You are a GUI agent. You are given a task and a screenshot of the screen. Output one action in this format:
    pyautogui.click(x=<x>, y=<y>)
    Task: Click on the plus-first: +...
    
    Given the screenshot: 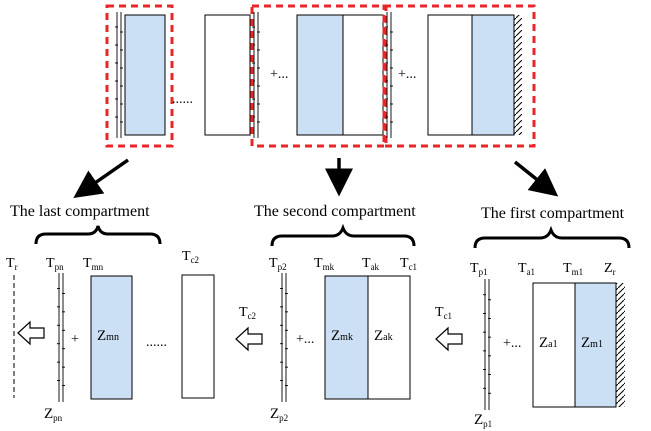 What is the action you would take?
    pyautogui.click(x=512, y=343)
    